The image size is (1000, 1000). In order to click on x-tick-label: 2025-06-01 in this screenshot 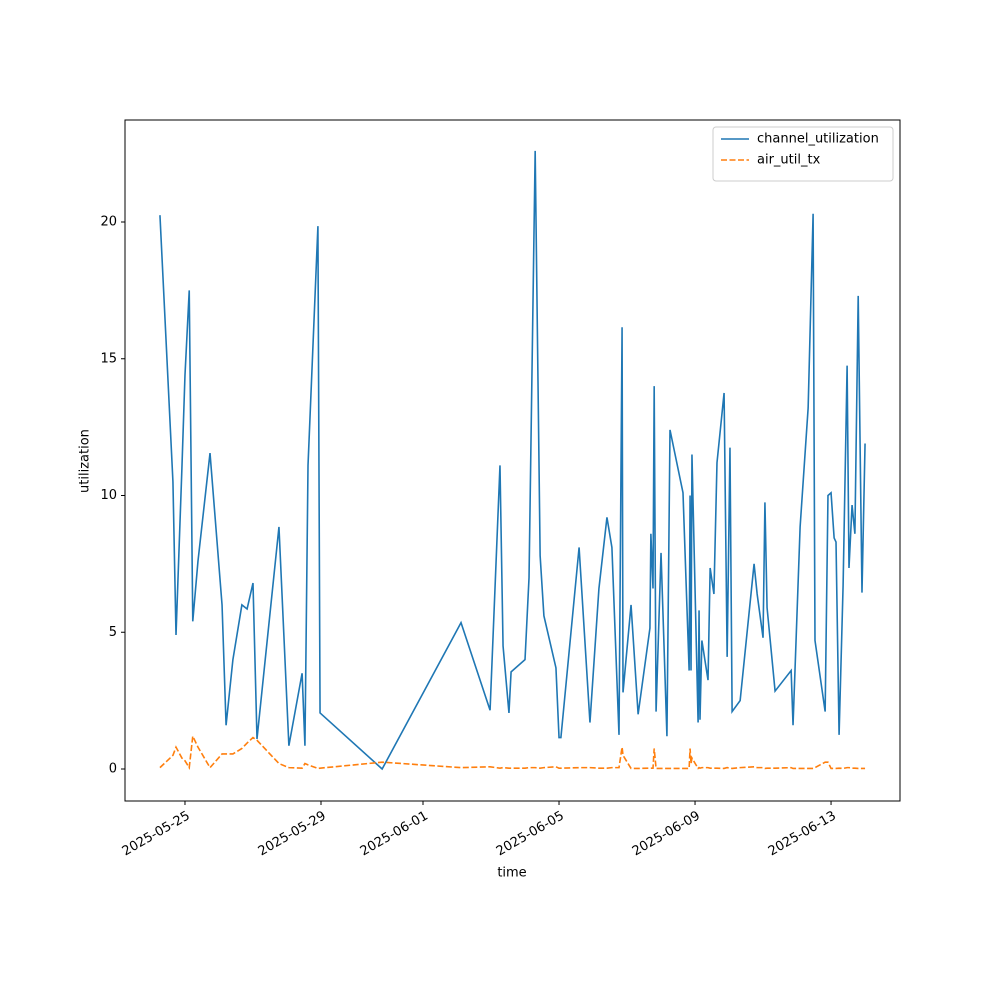, I will do `click(394, 834)`.